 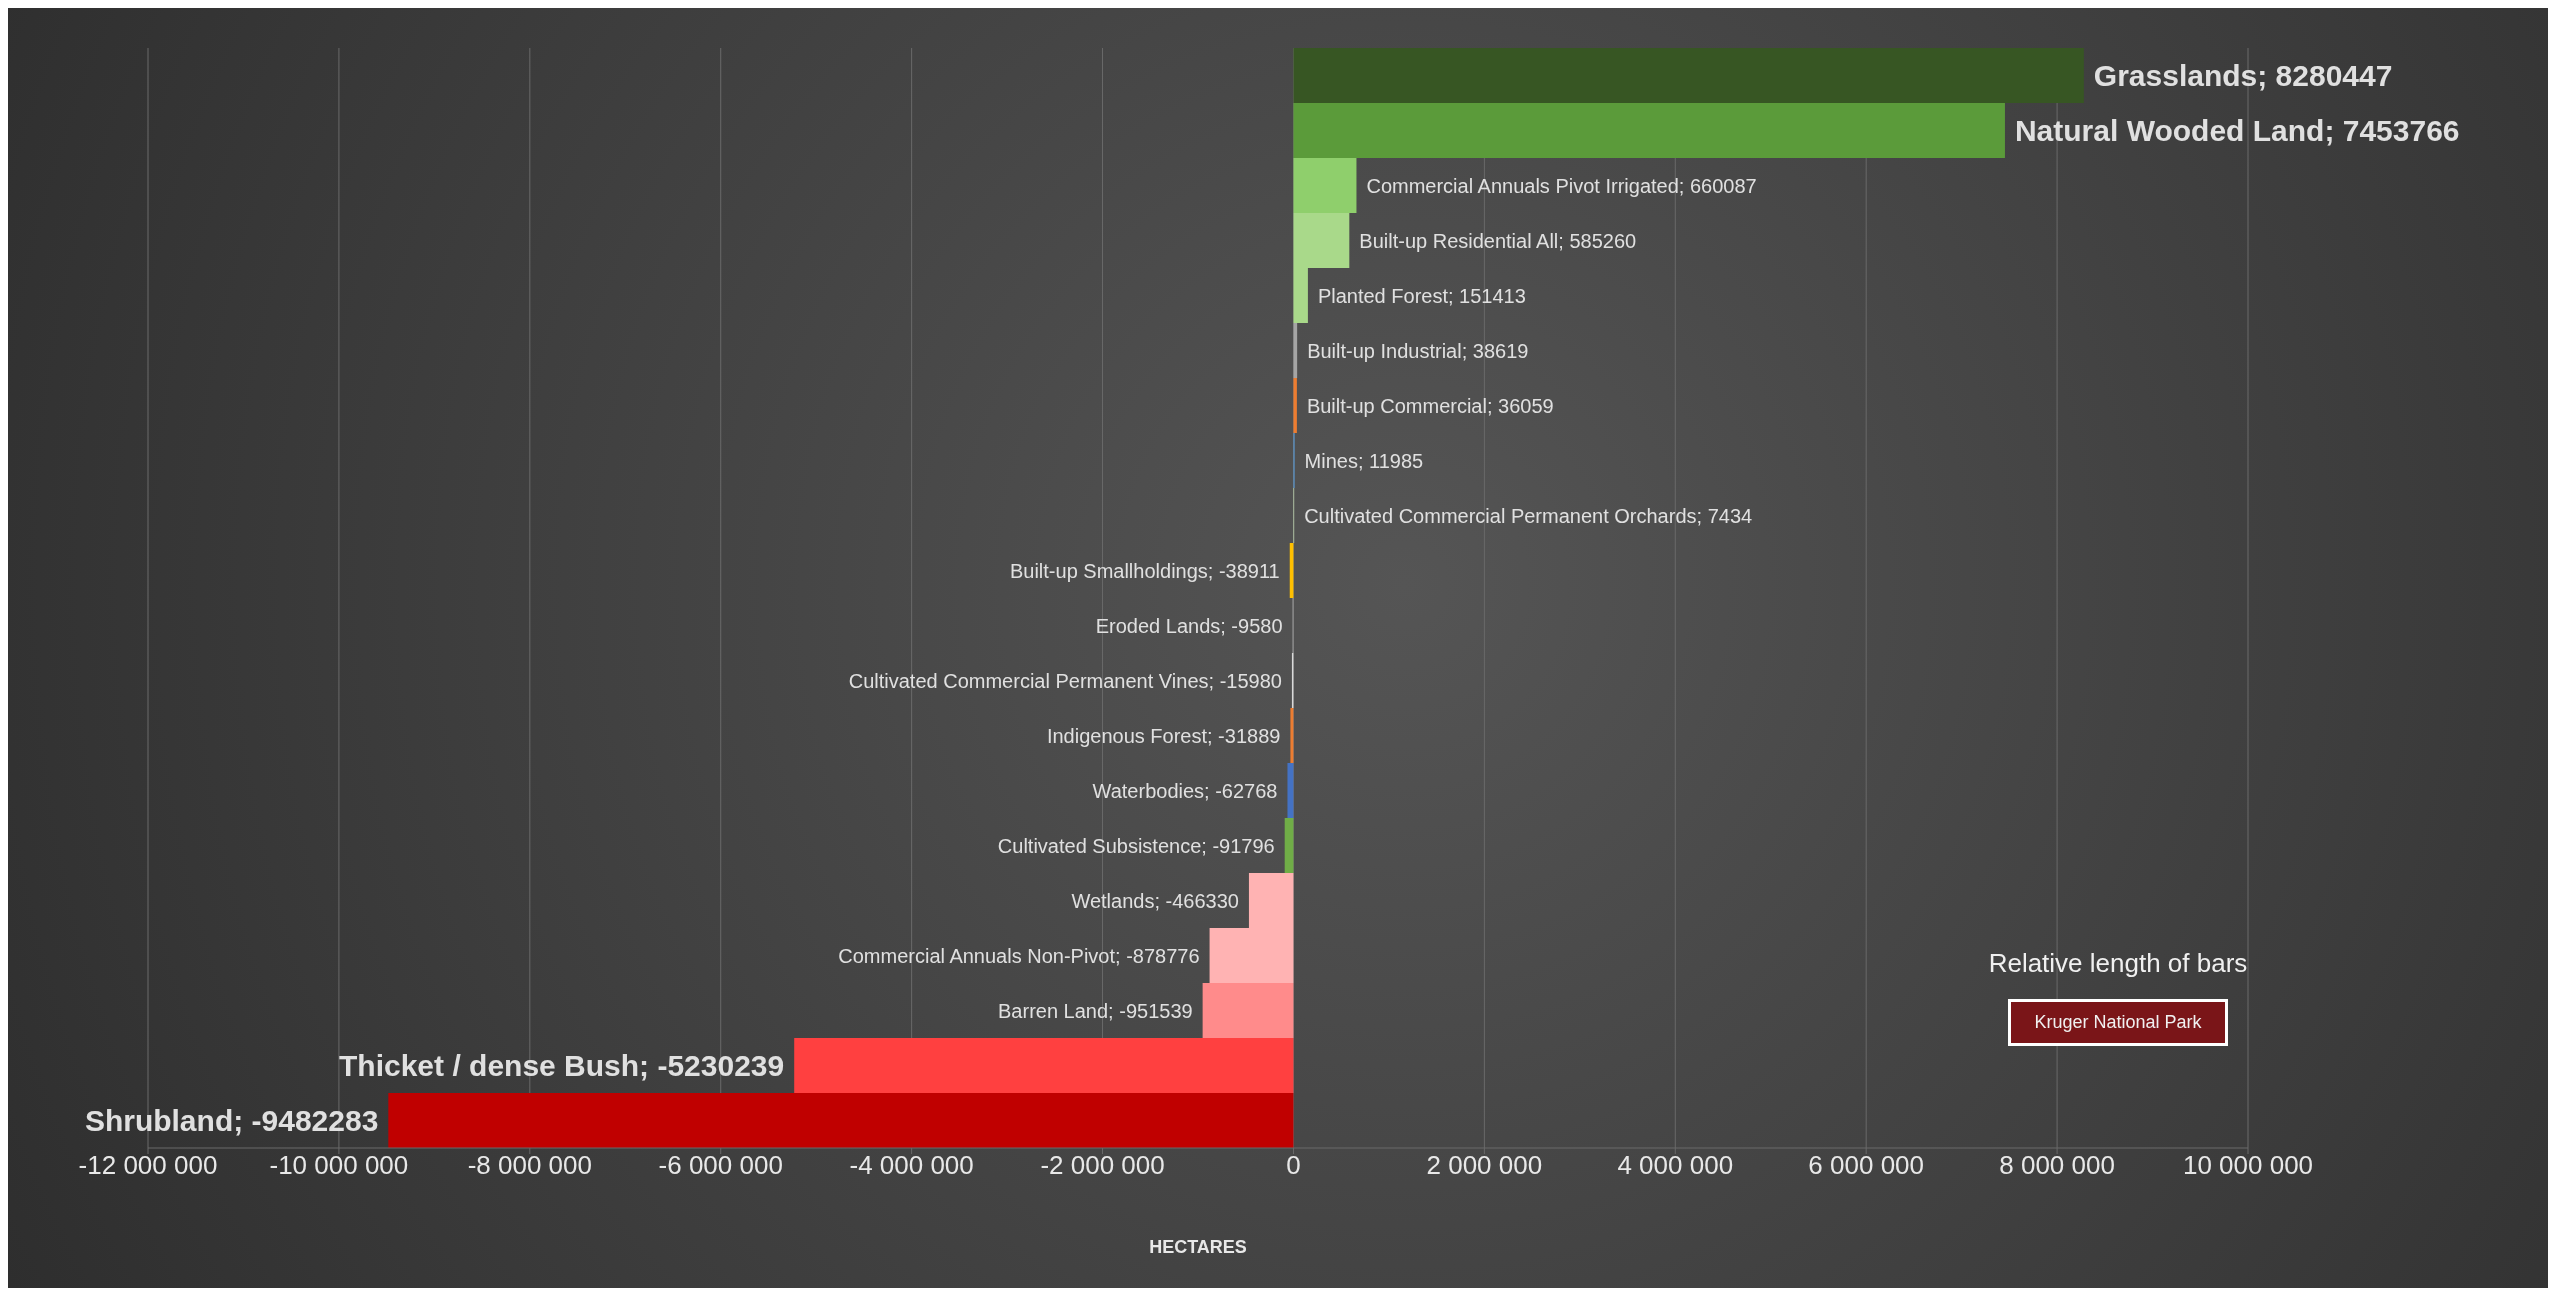 I want to click on x-axis-title: HECTARES, so click(x=1198, y=1247).